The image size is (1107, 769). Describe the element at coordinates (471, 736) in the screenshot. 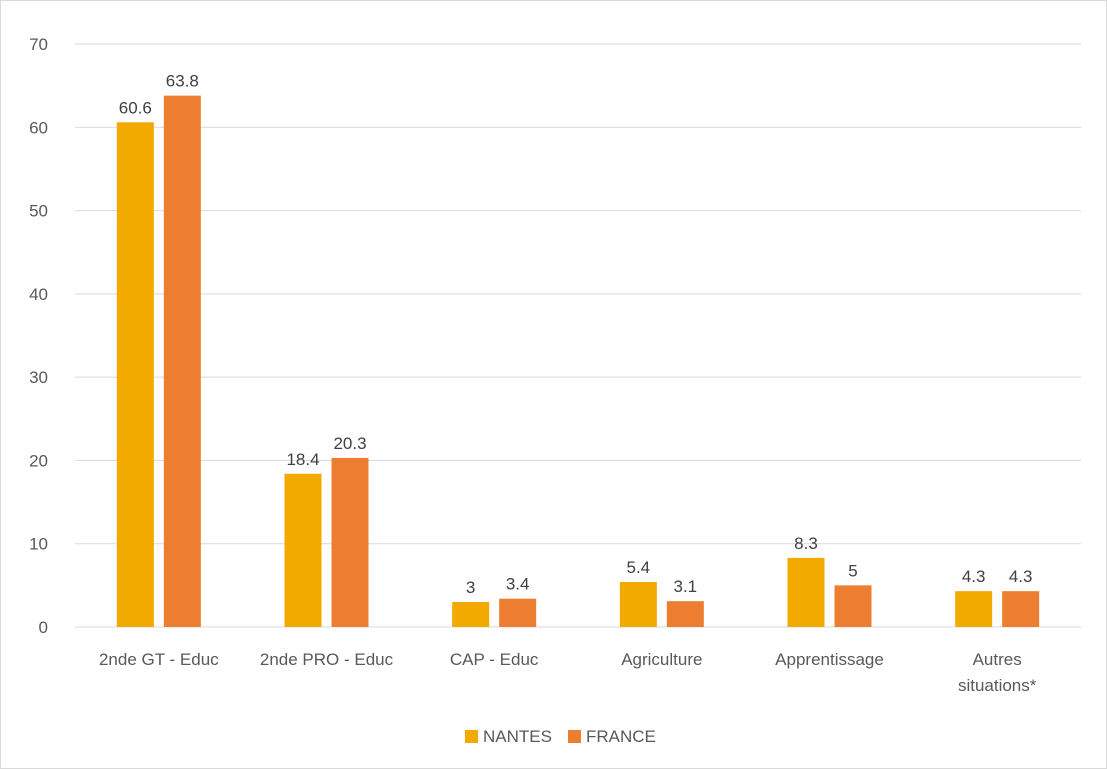

I see `legend-swatch-nantes` at that location.